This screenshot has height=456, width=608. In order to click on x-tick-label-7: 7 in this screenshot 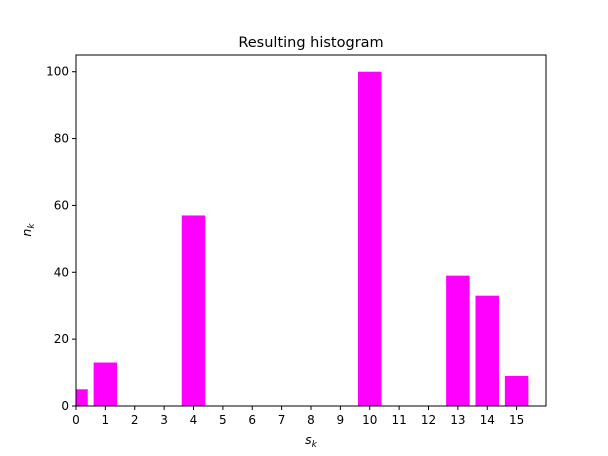, I will do `click(282, 420)`.